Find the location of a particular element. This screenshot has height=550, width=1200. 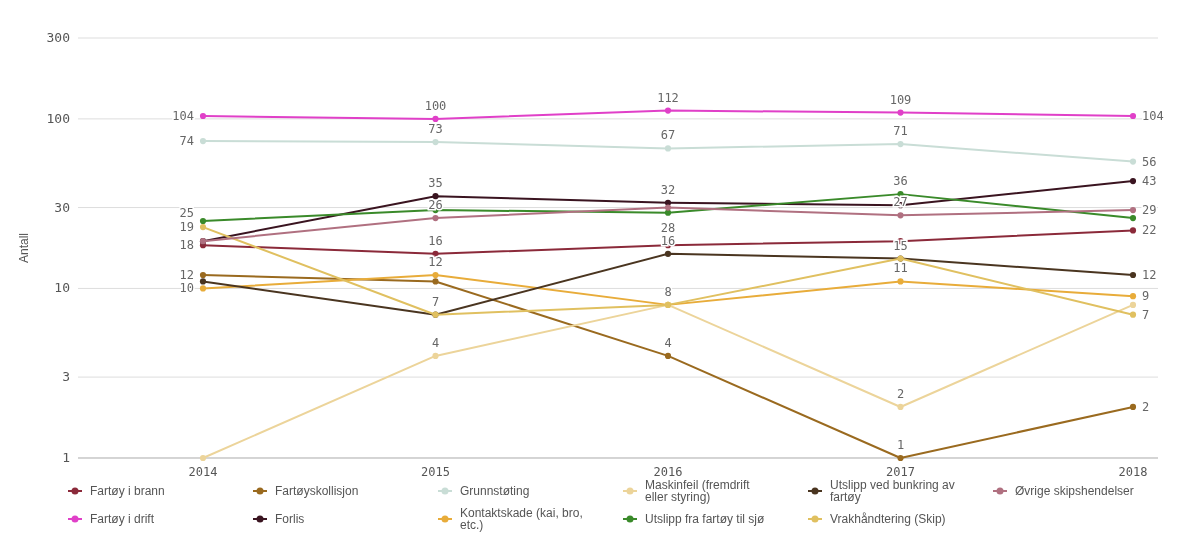

legend-label: Utslipp ved bunkring av fartøy is located at coordinates (892, 491).